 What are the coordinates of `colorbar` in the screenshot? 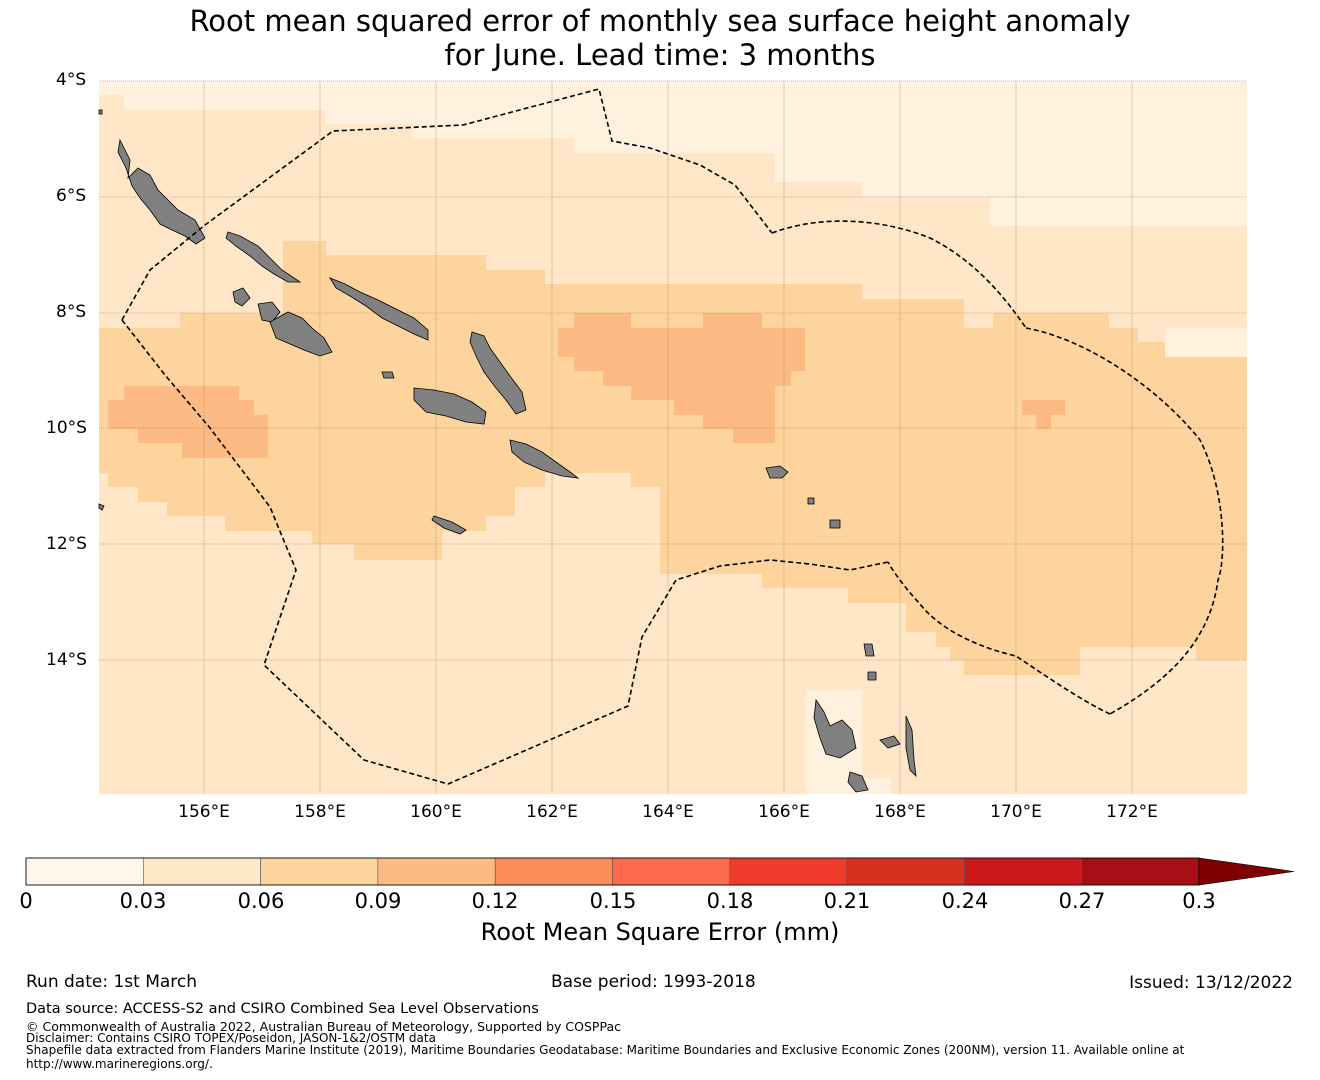 It's located at (660, 871).